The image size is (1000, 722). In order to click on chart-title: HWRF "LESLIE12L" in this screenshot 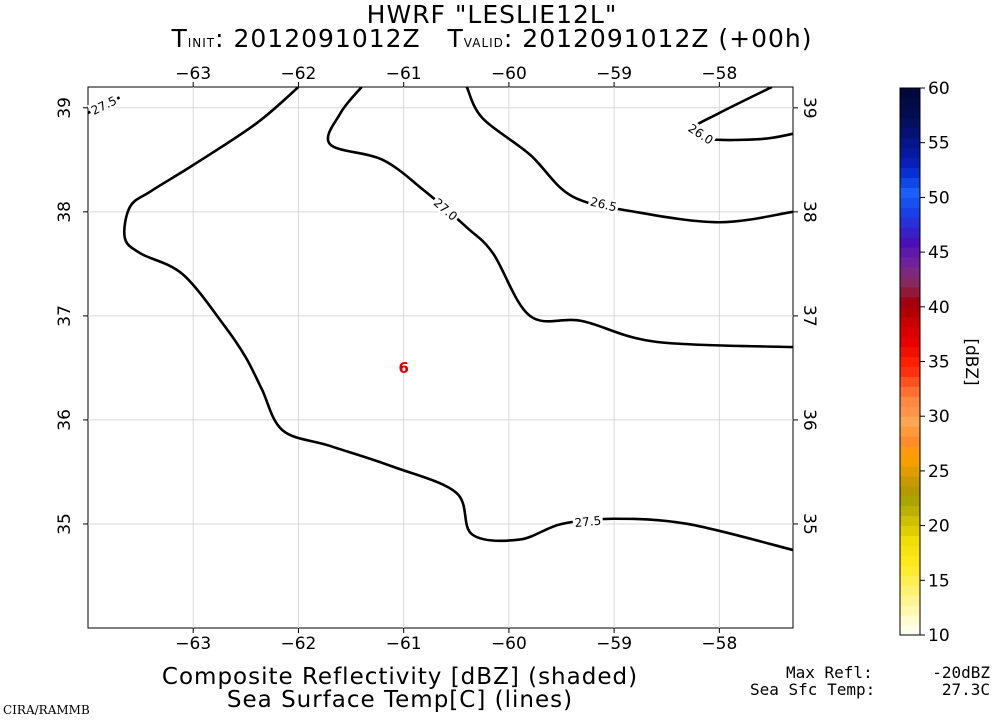, I will do `click(492, 14)`.